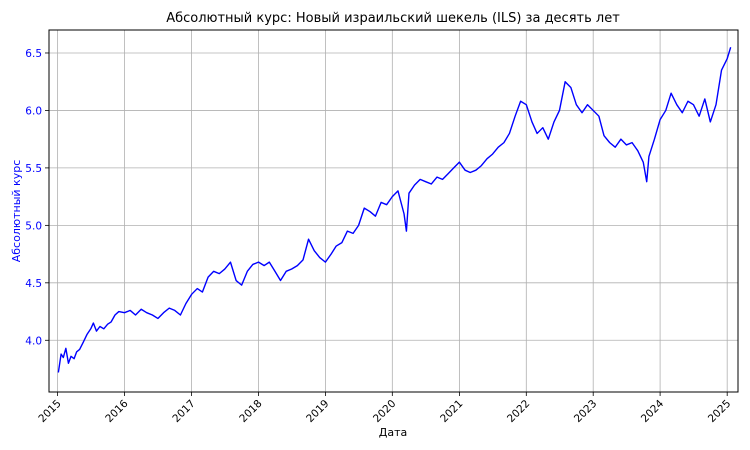  I want to click on y-tick-label: 4.5, so click(33, 284).